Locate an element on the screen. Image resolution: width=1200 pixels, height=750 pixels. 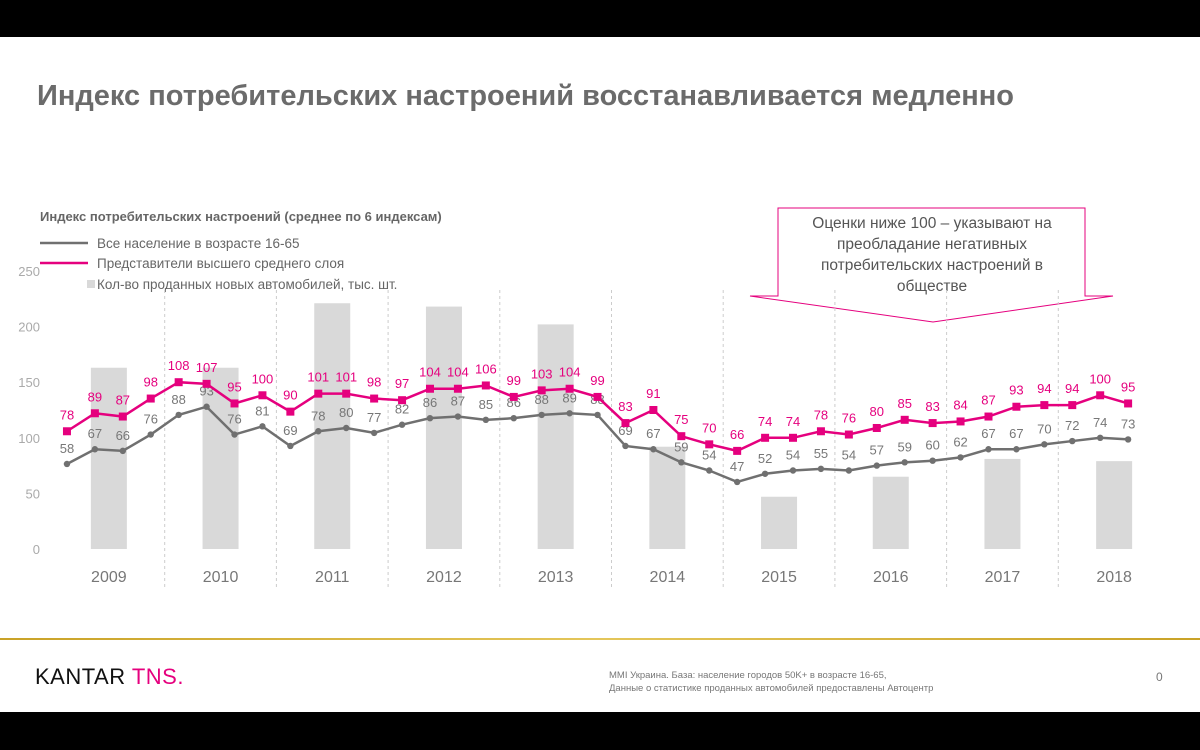
bar-2013 is located at coordinates (555, 436).